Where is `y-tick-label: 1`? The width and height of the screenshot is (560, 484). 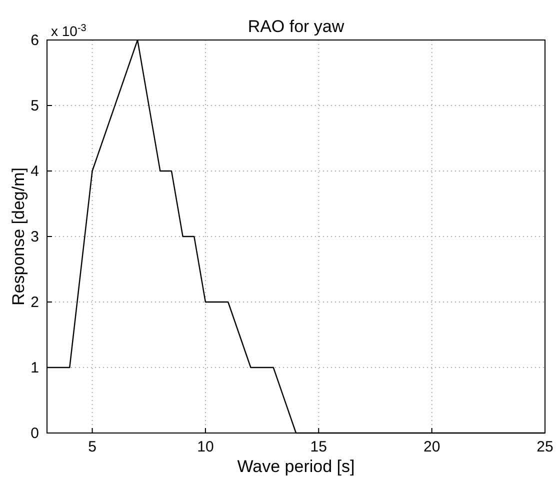 y-tick-label: 1 is located at coordinates (34, 367).